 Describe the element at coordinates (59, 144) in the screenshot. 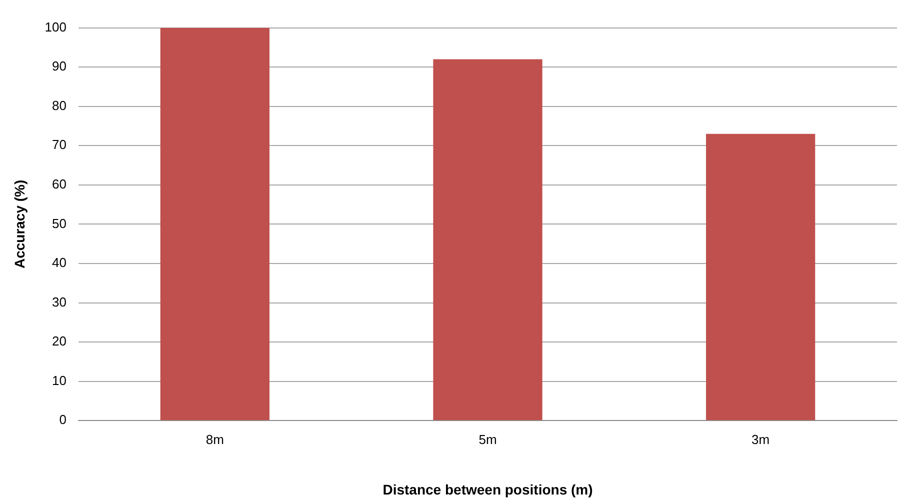

I see `y-tick-label: 70` at that location.